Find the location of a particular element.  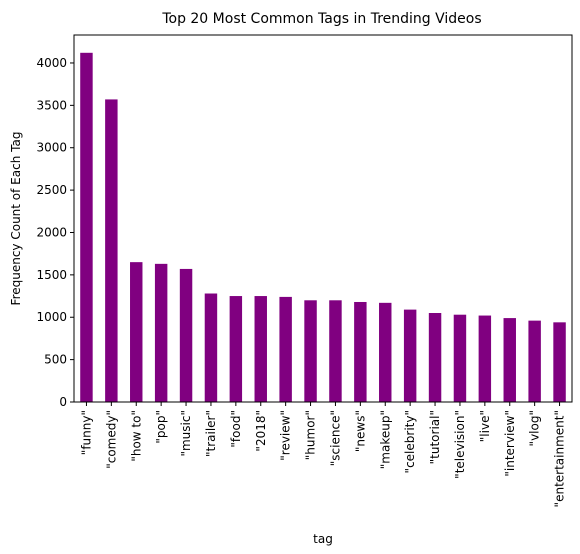

x-tick-label: "makeup" is located at coordinates (385, 439).